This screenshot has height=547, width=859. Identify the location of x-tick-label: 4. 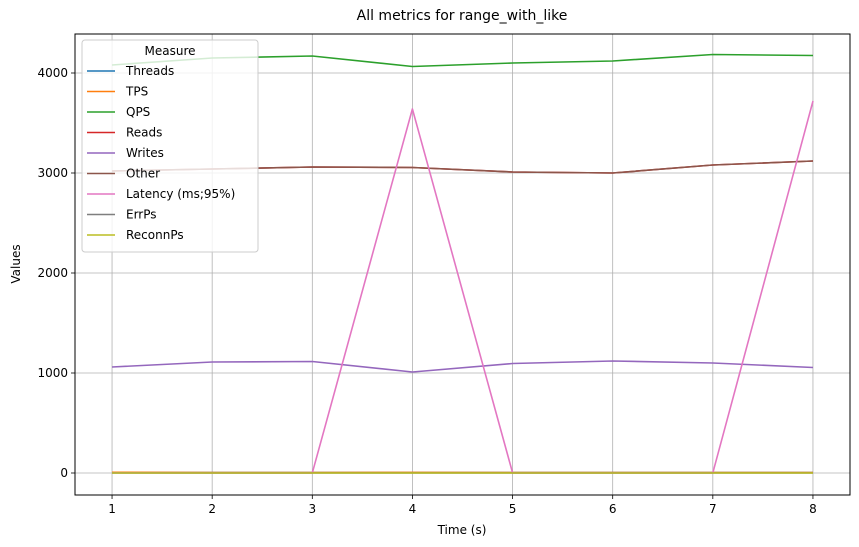
(413, 509).